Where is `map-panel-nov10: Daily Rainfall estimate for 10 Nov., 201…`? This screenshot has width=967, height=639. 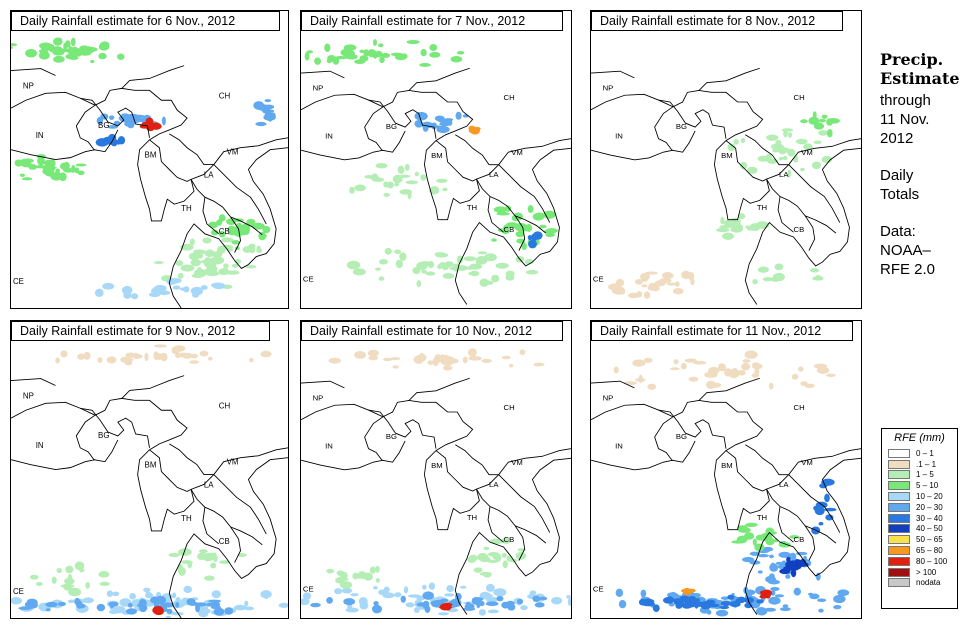
map-panel-nov10: Daily Rainfall estimate for 10 Nov., 201… is located at coordinates (436, 469).